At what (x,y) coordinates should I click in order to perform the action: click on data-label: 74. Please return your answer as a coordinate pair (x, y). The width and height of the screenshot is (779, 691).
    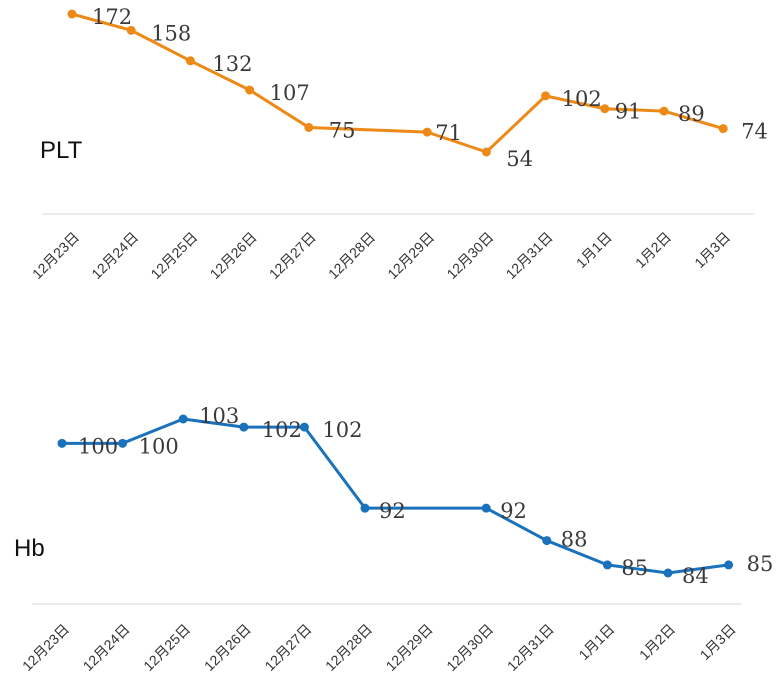
    Looking at the image, I should click on (754, 132).